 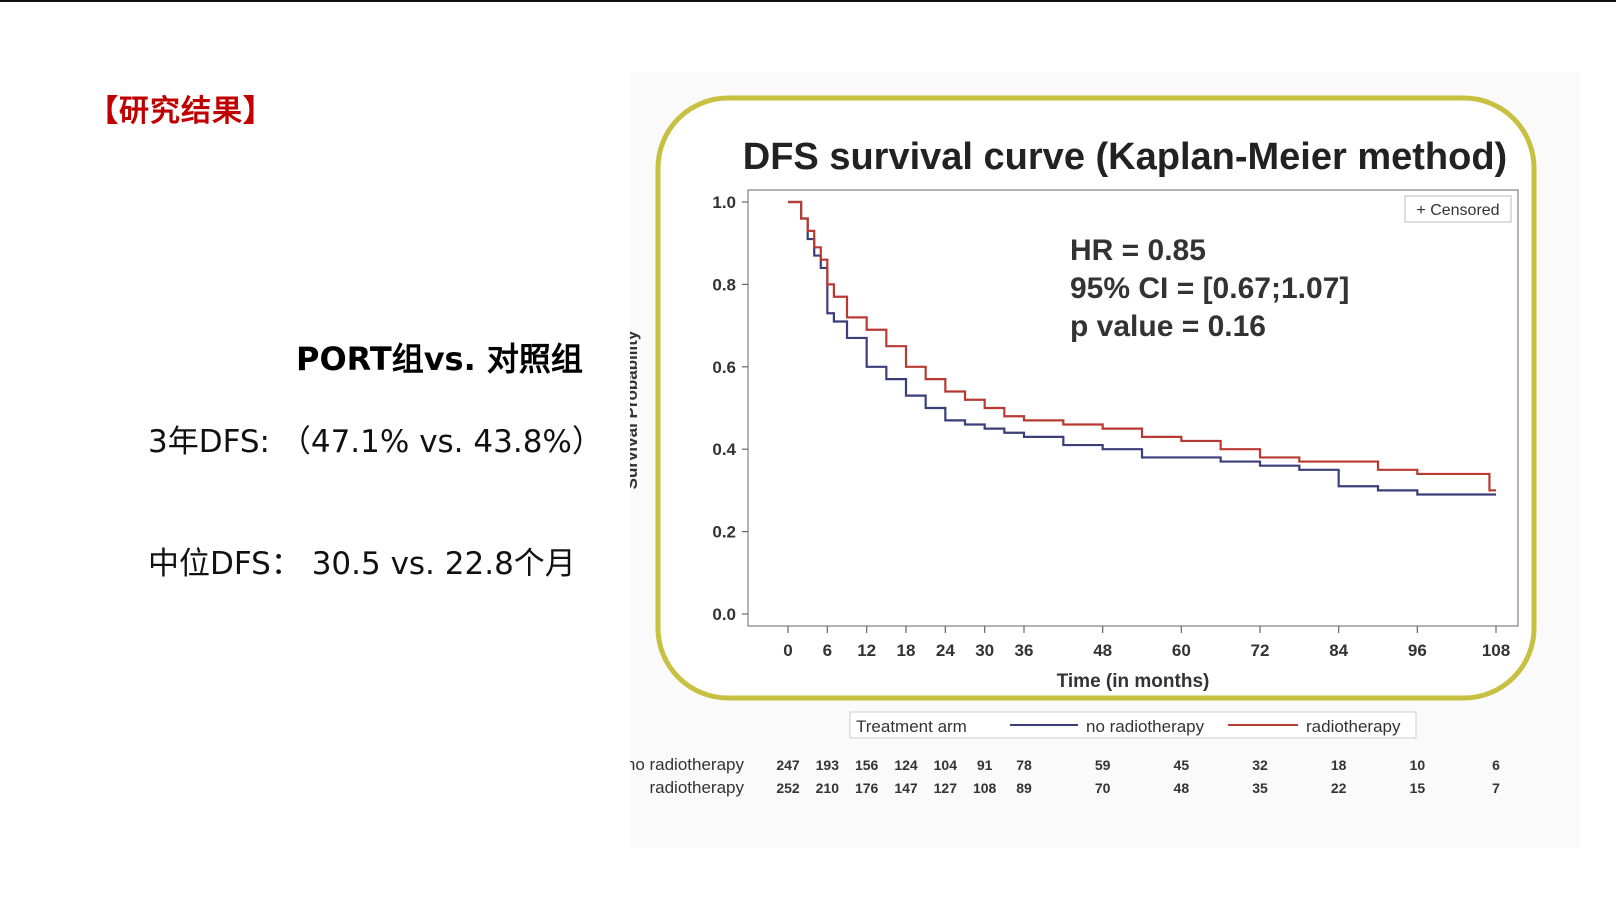 What do you see at coordinates (985, 765) in the screenshot?
I see `at-risk-count: 91` at bounding box center [985, 765].